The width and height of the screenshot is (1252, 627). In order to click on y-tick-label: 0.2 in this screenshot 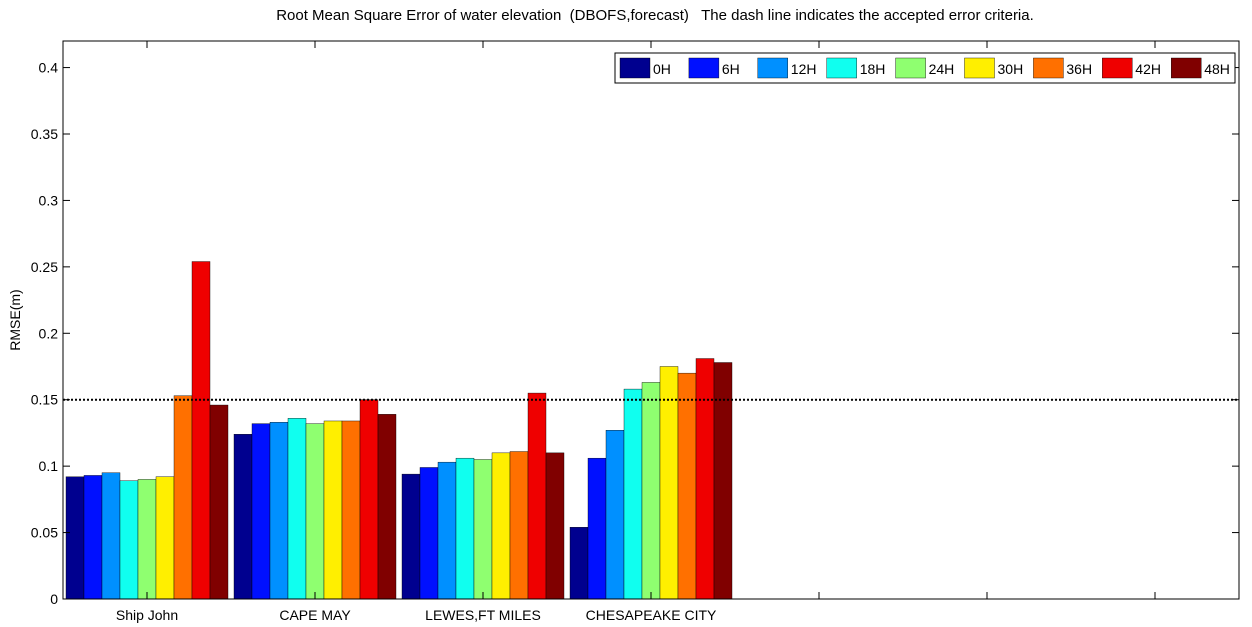, I will do `click(49, 333)`.